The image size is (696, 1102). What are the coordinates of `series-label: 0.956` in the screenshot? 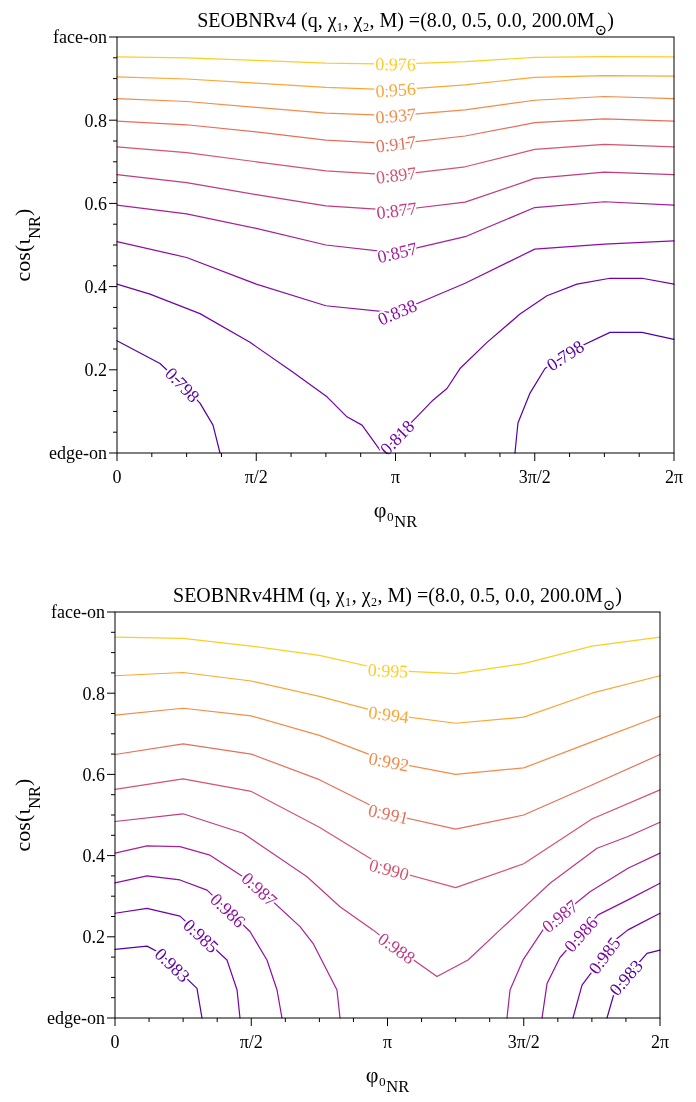 It's located at (395, 90).